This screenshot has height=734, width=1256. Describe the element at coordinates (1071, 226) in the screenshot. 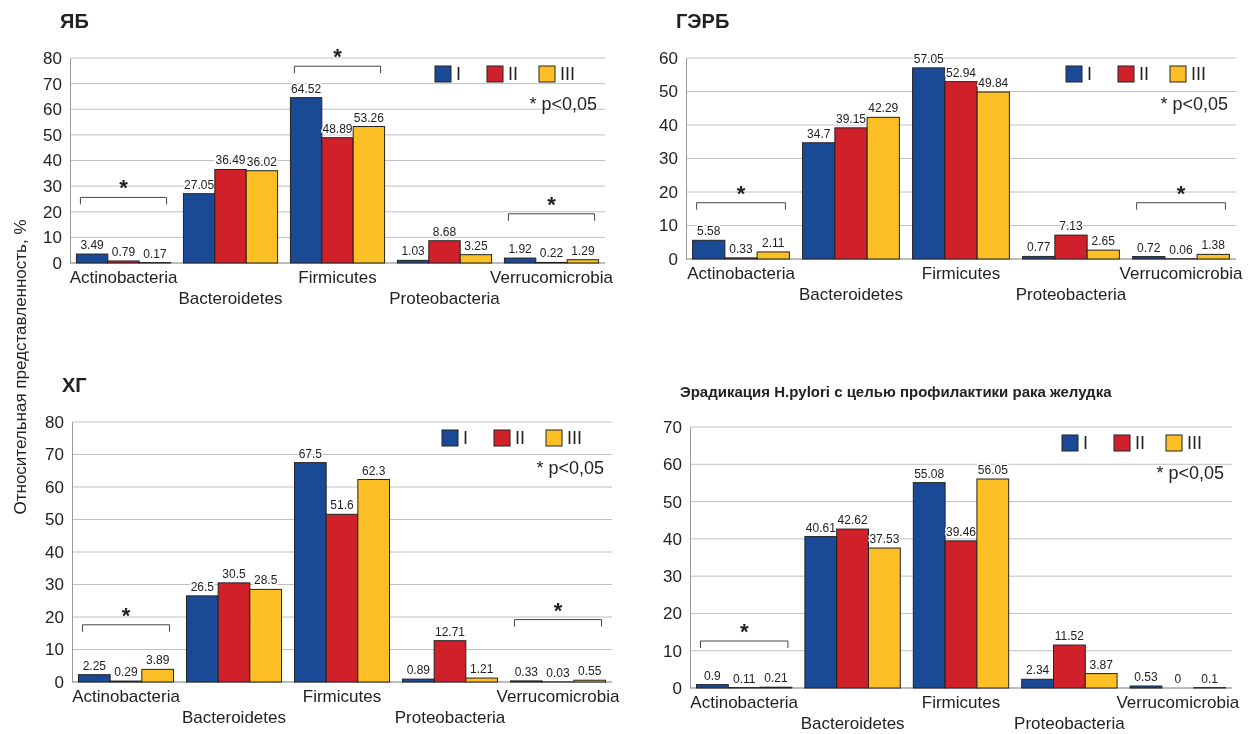

I see `data-label: 7.13` at that location.